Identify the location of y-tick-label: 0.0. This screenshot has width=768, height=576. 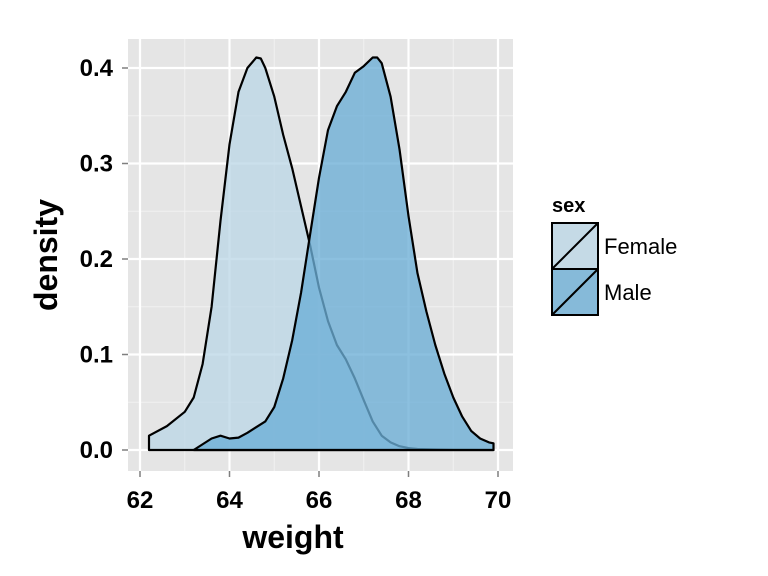
(96, 450).